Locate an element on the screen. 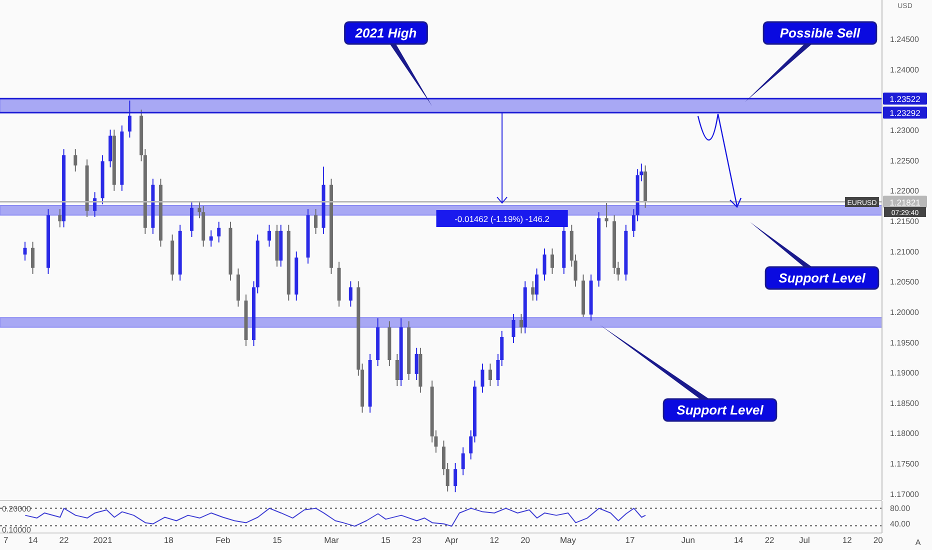 This screenshot has height=550, width=932. x-tick-label: Mar is located at coordinates (331, 540).